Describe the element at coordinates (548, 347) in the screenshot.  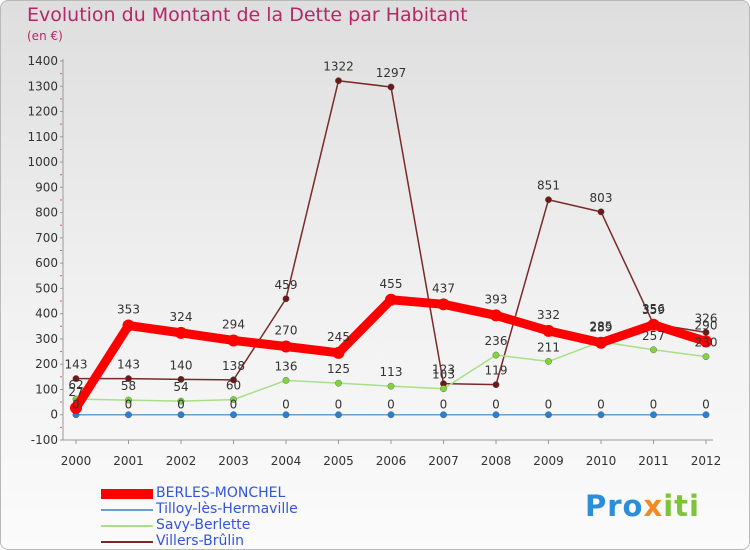
I see `data-label-series-2: 211` at that location.